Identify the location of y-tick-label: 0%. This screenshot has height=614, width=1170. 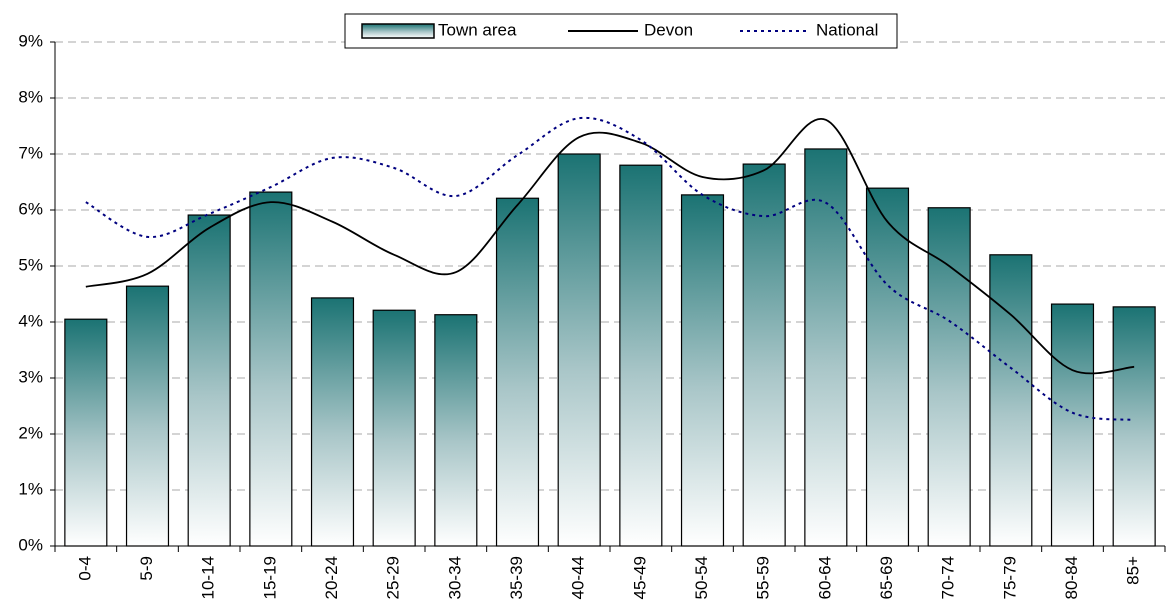
(30, 544).